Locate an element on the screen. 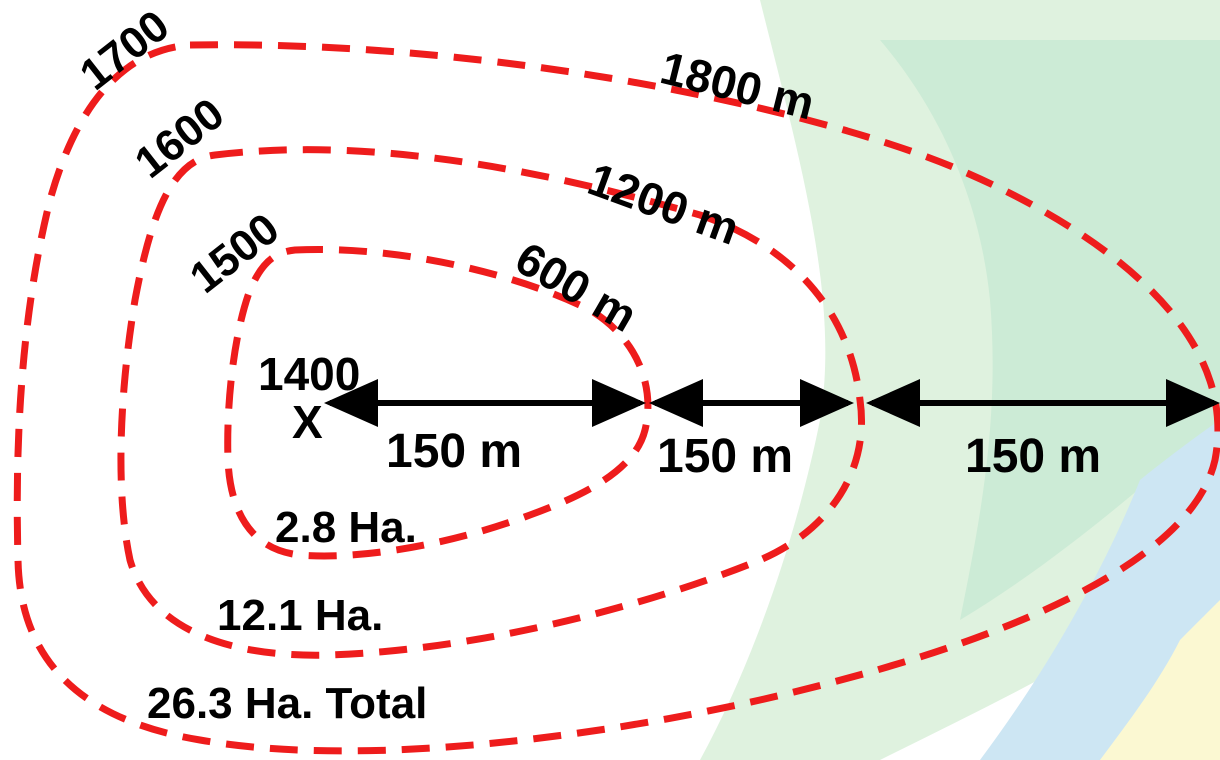 The image size is (1220, 760). segment-3-label: 150 m is located at coordinates (1033, 456).